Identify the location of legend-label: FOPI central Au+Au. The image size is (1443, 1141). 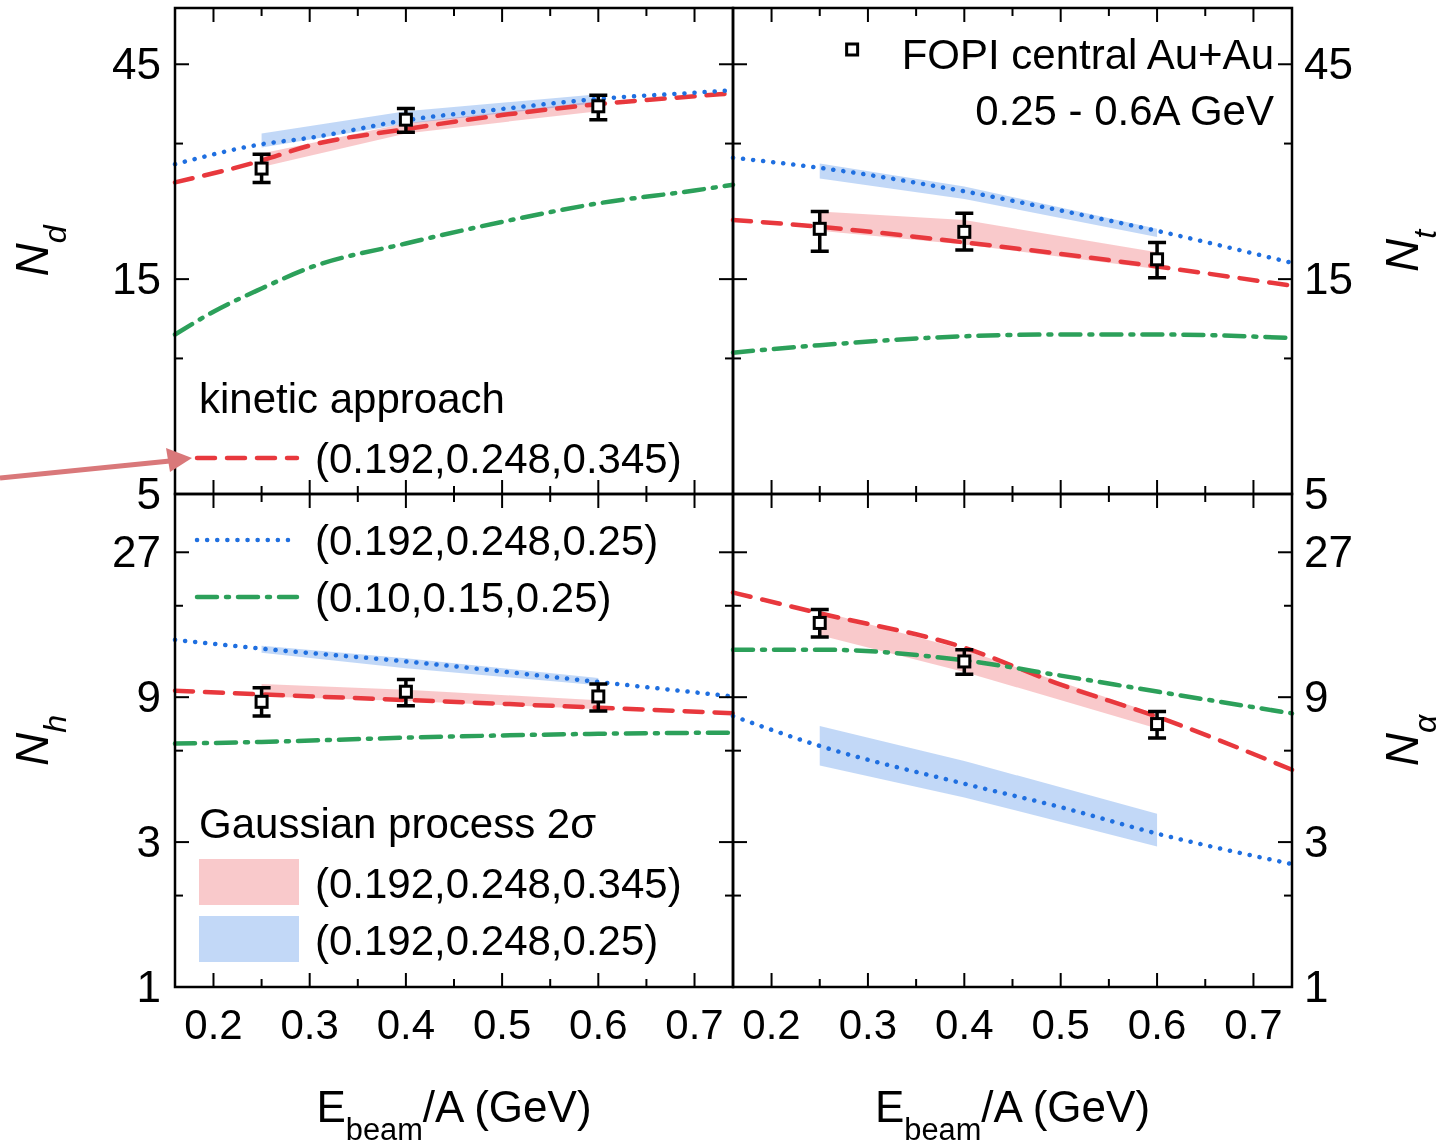
(1087, 54).